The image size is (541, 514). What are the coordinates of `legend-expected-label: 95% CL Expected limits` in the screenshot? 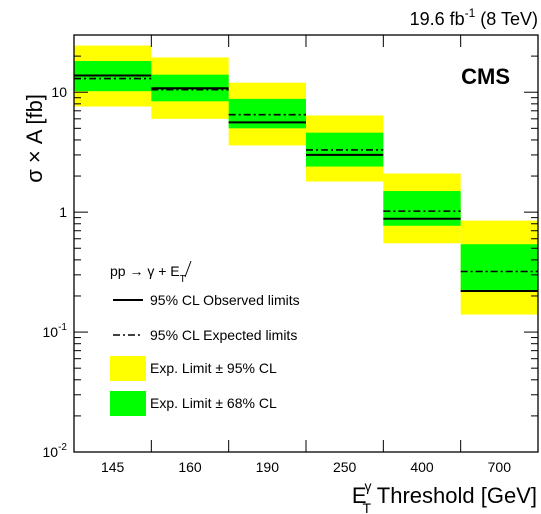 It's located at (223, 335).